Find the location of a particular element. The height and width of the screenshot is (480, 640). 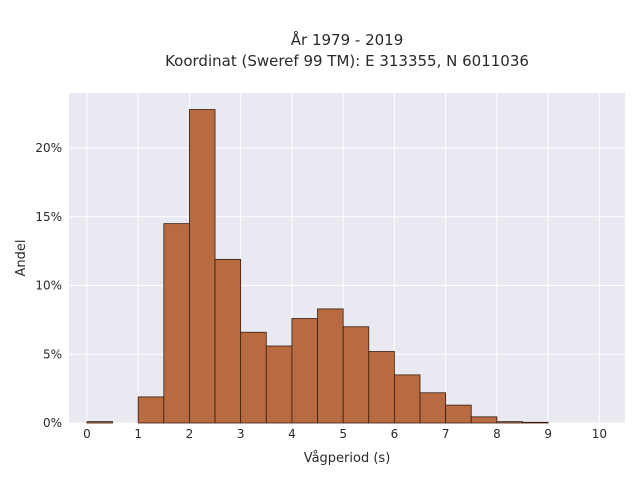

y-tick-label-2: 10% is located at coordinates (48, 286).